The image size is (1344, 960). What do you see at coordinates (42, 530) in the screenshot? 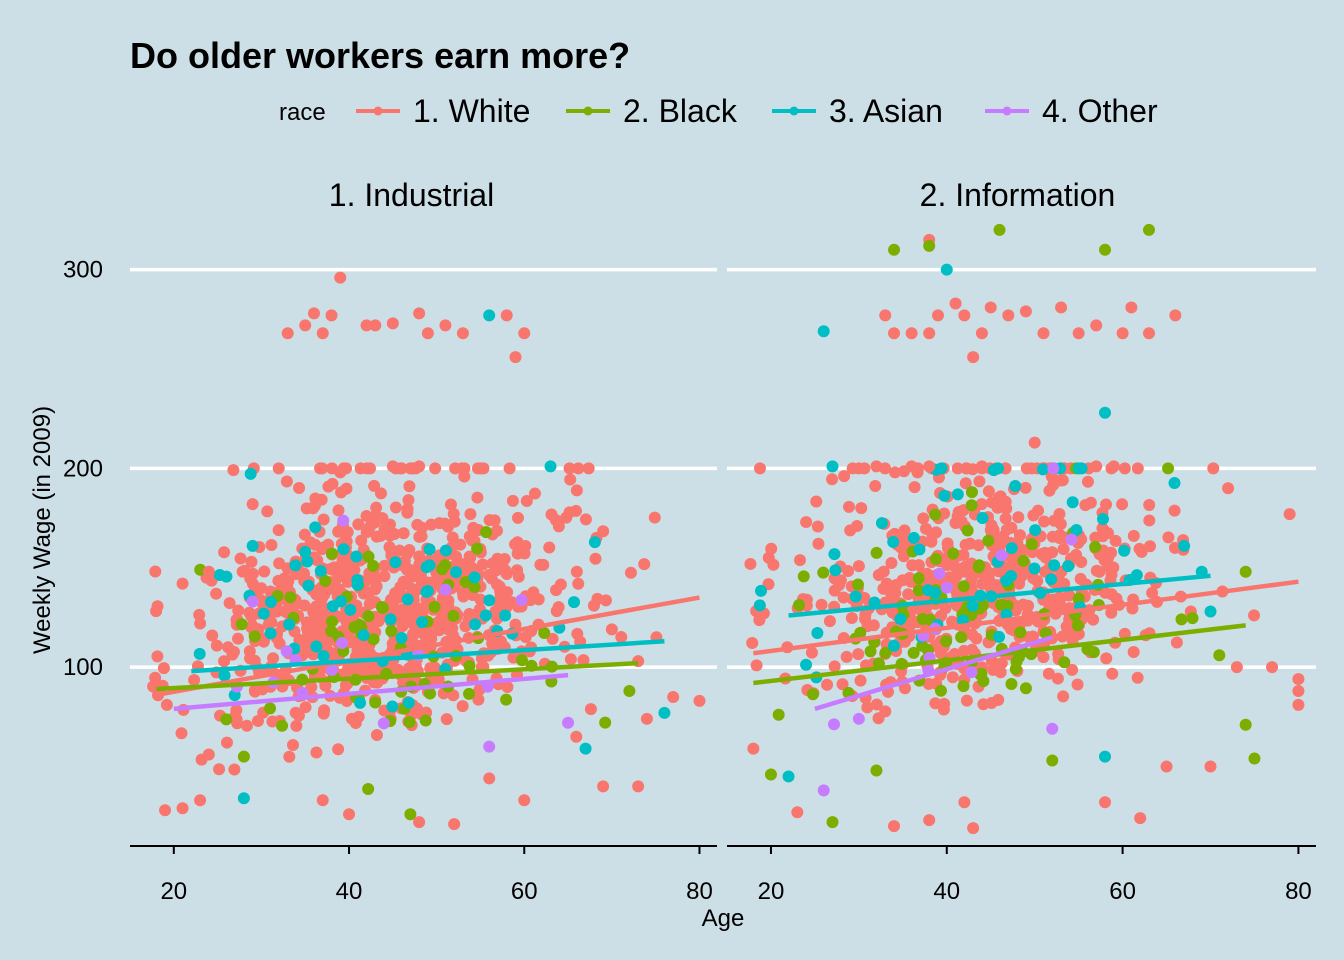
I see `y-axis-label: Weekly Wage (in 2009)` at bounding box center [42, 530].